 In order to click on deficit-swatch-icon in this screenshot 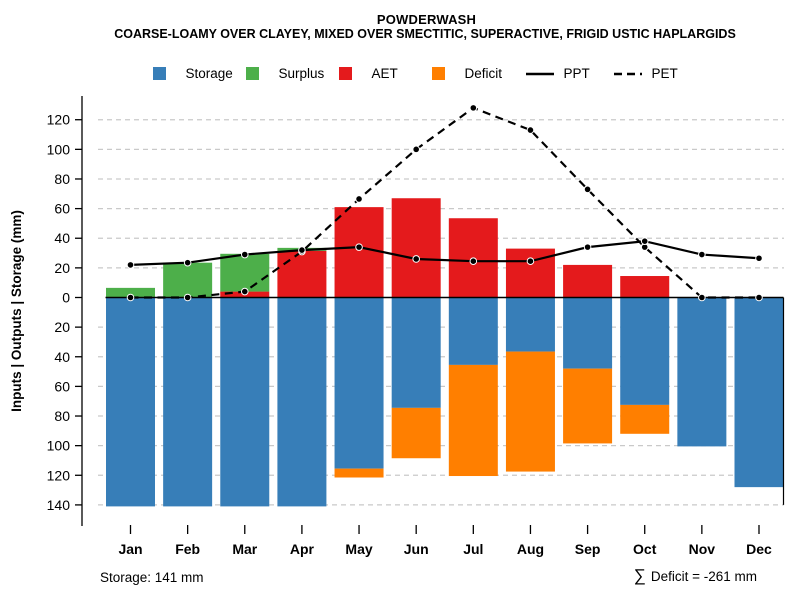, I will do `click(438, 73)`.